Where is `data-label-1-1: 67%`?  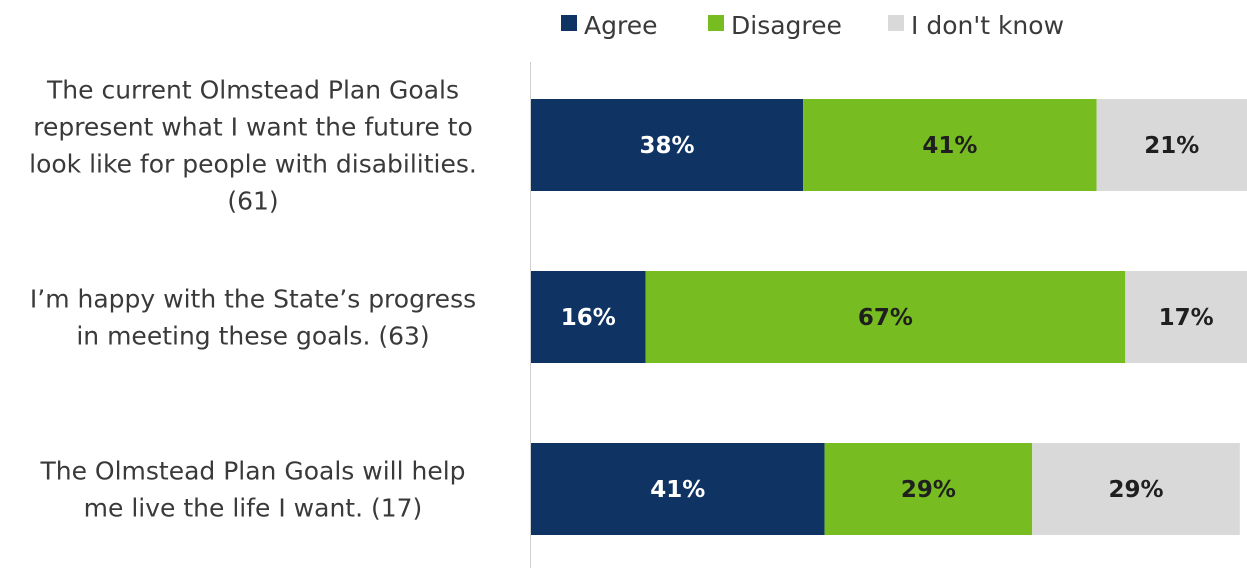
data-label-1-1: 67% is located at coordinates (885, 318).